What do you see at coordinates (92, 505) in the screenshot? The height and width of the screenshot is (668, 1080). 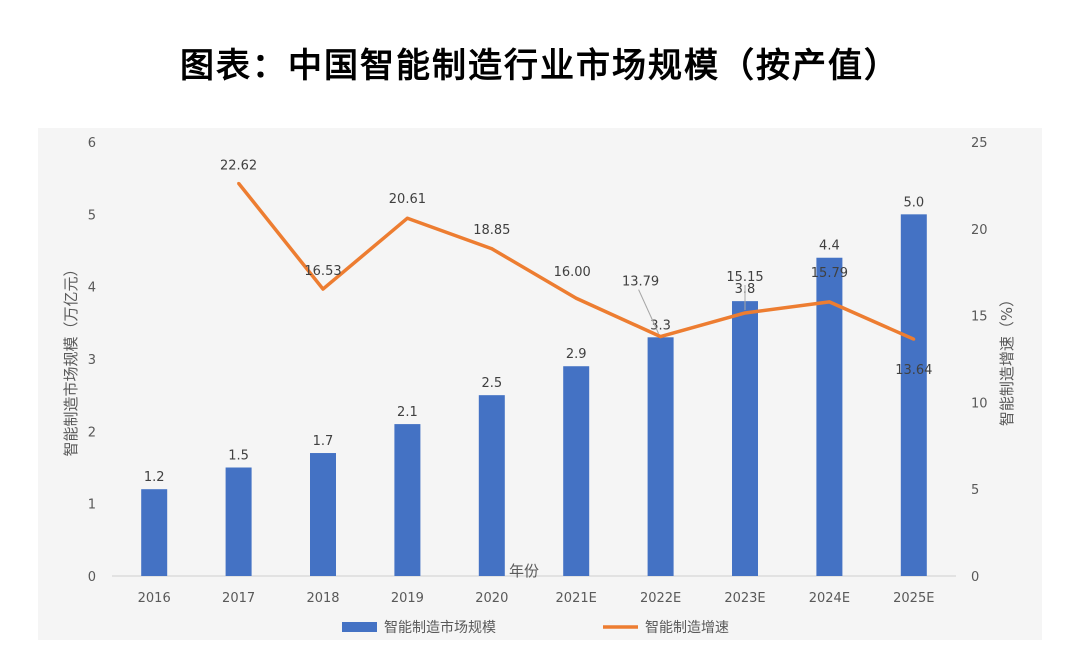 I see `y-left-tick-label: 1` at bounding box center [92, 505].